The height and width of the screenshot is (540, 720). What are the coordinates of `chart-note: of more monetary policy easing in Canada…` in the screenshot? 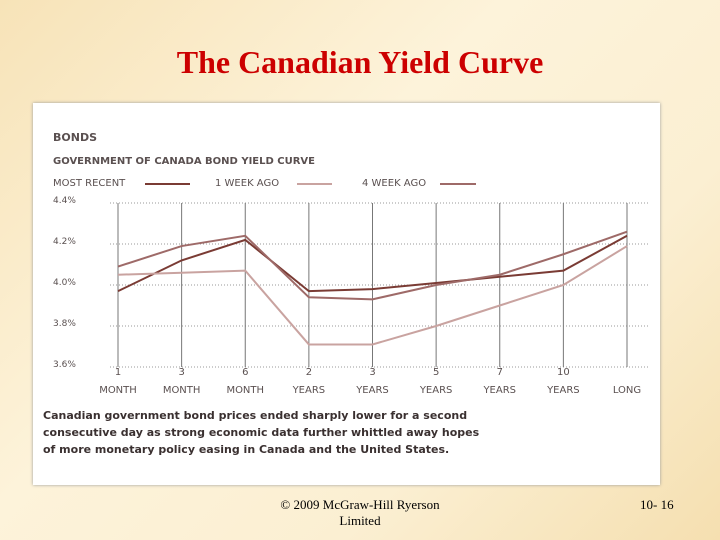 It's located at (246, 449).